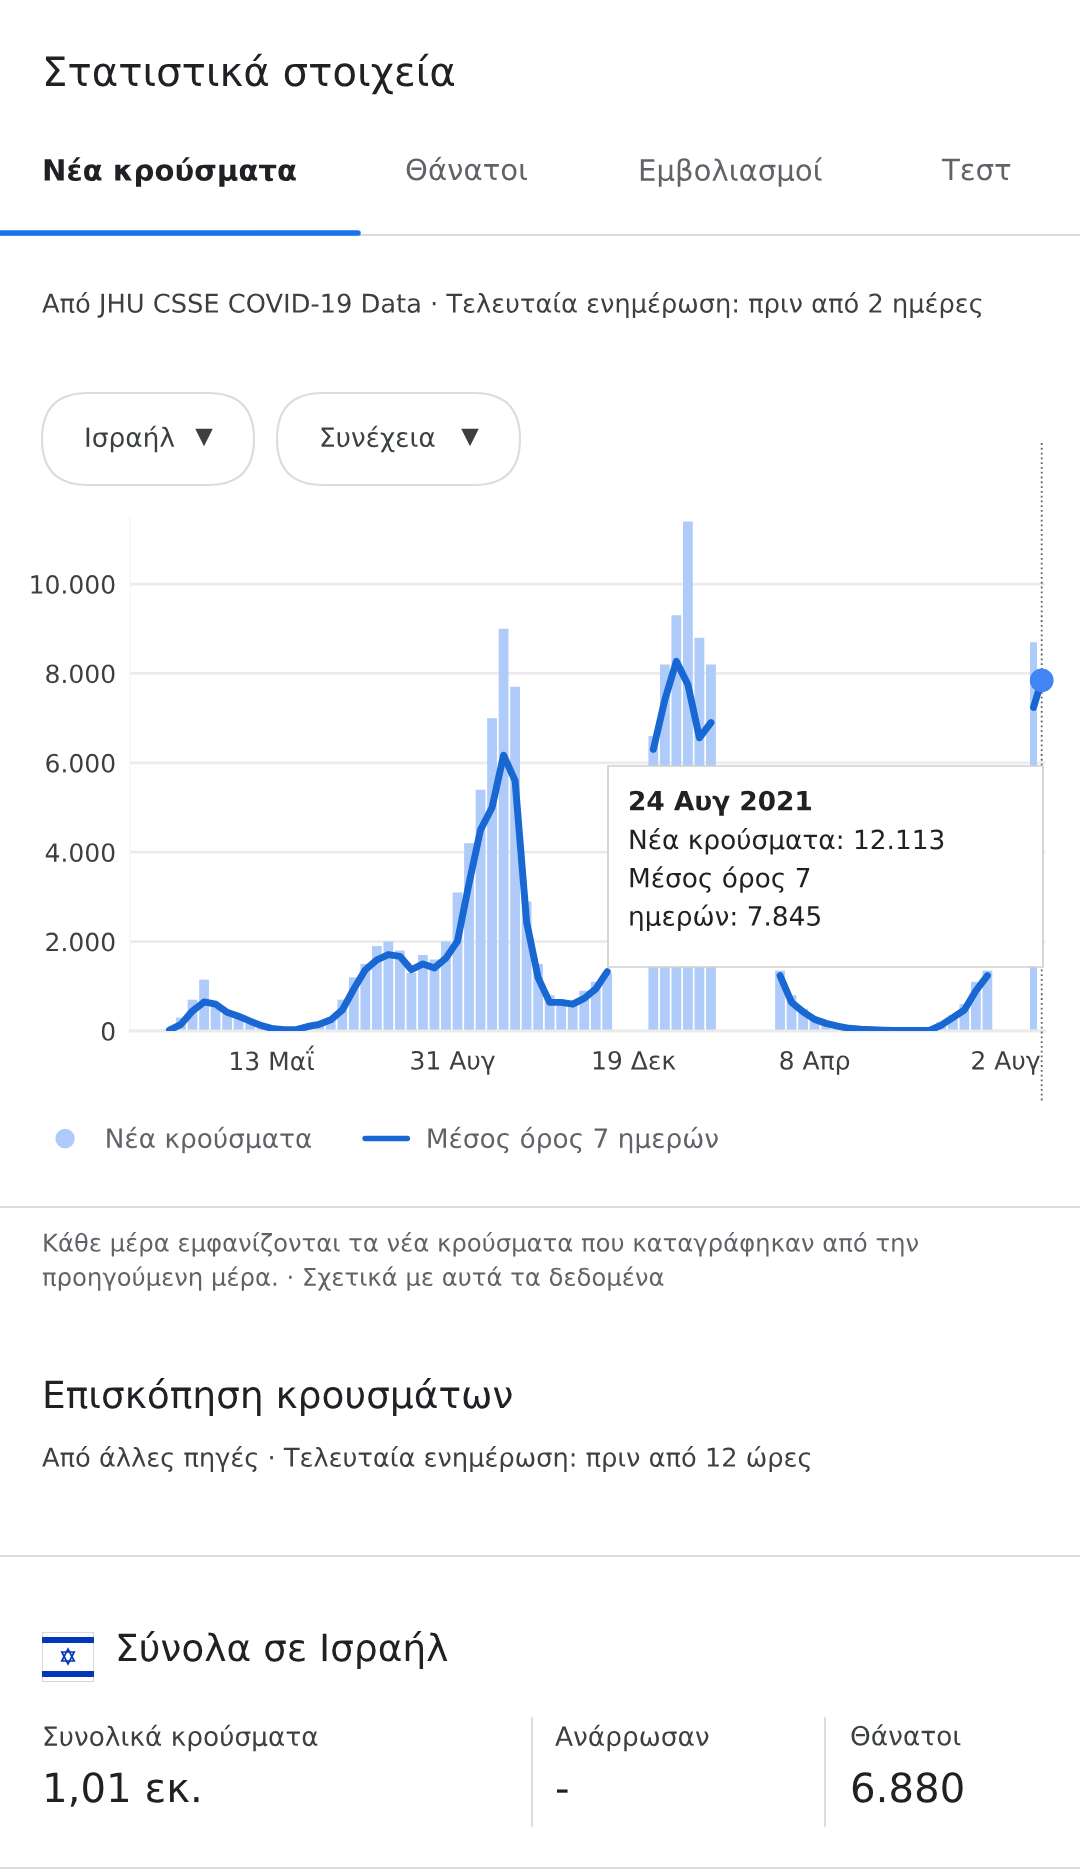  What do you see at coordinates (108, 1031) in the screenshot?
I see `y-tick-label: 0` at bounding box center [108, 1031].